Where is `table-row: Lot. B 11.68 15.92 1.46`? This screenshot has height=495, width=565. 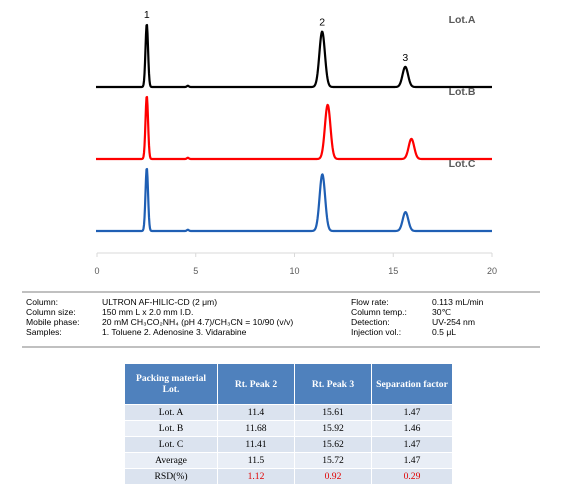 table-row: Lot. B 11.68 15.92 1.46 is located at coordinates (288, 428).